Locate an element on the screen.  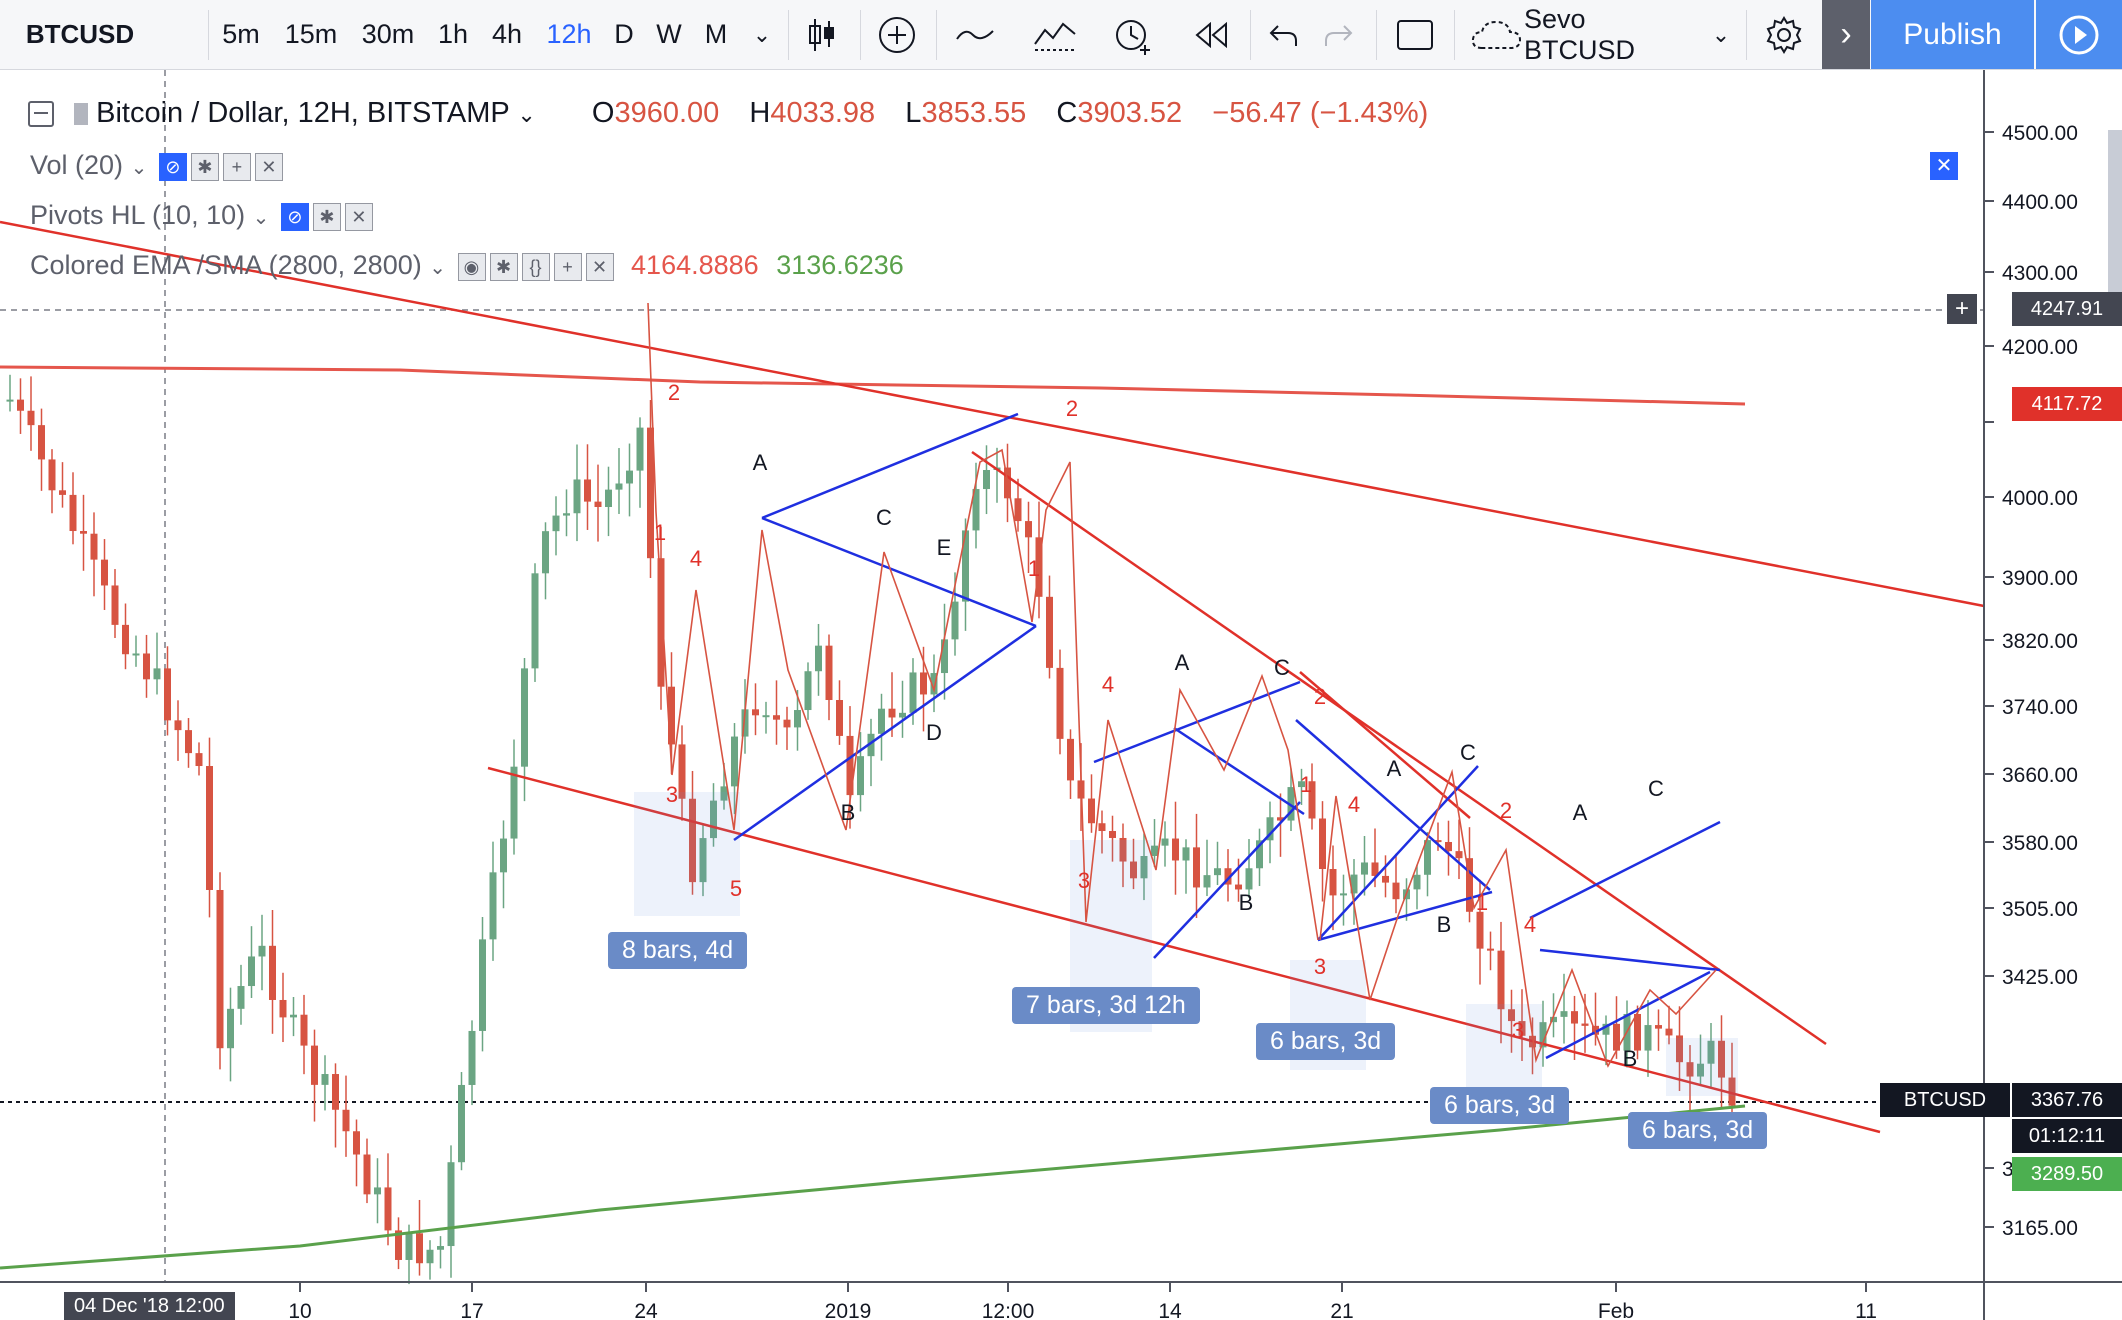
bars-range-label: 7 bars, 3d 12h is located at coordinates (1106, 1005).